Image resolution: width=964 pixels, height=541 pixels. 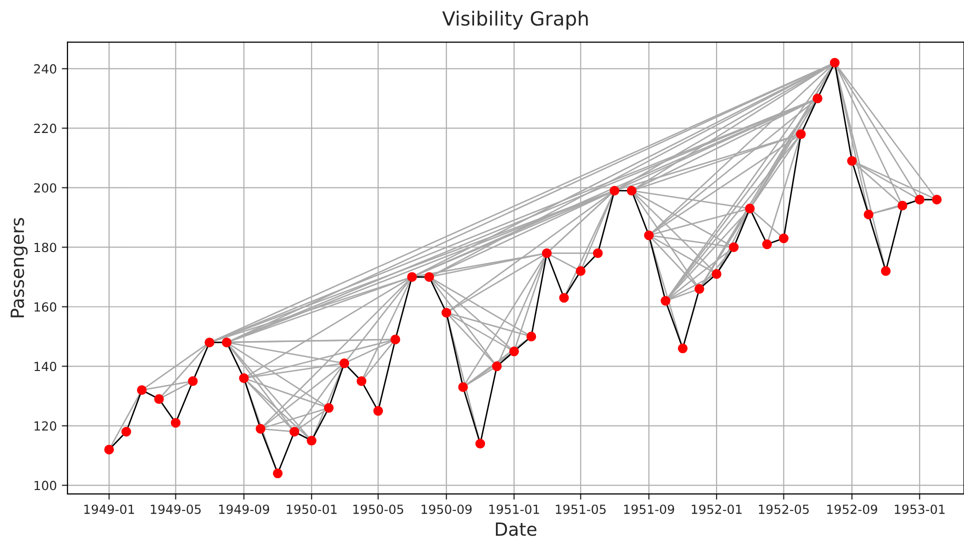 I want to click on x-tick-label: 1950-01, so click(x=311, y=509).